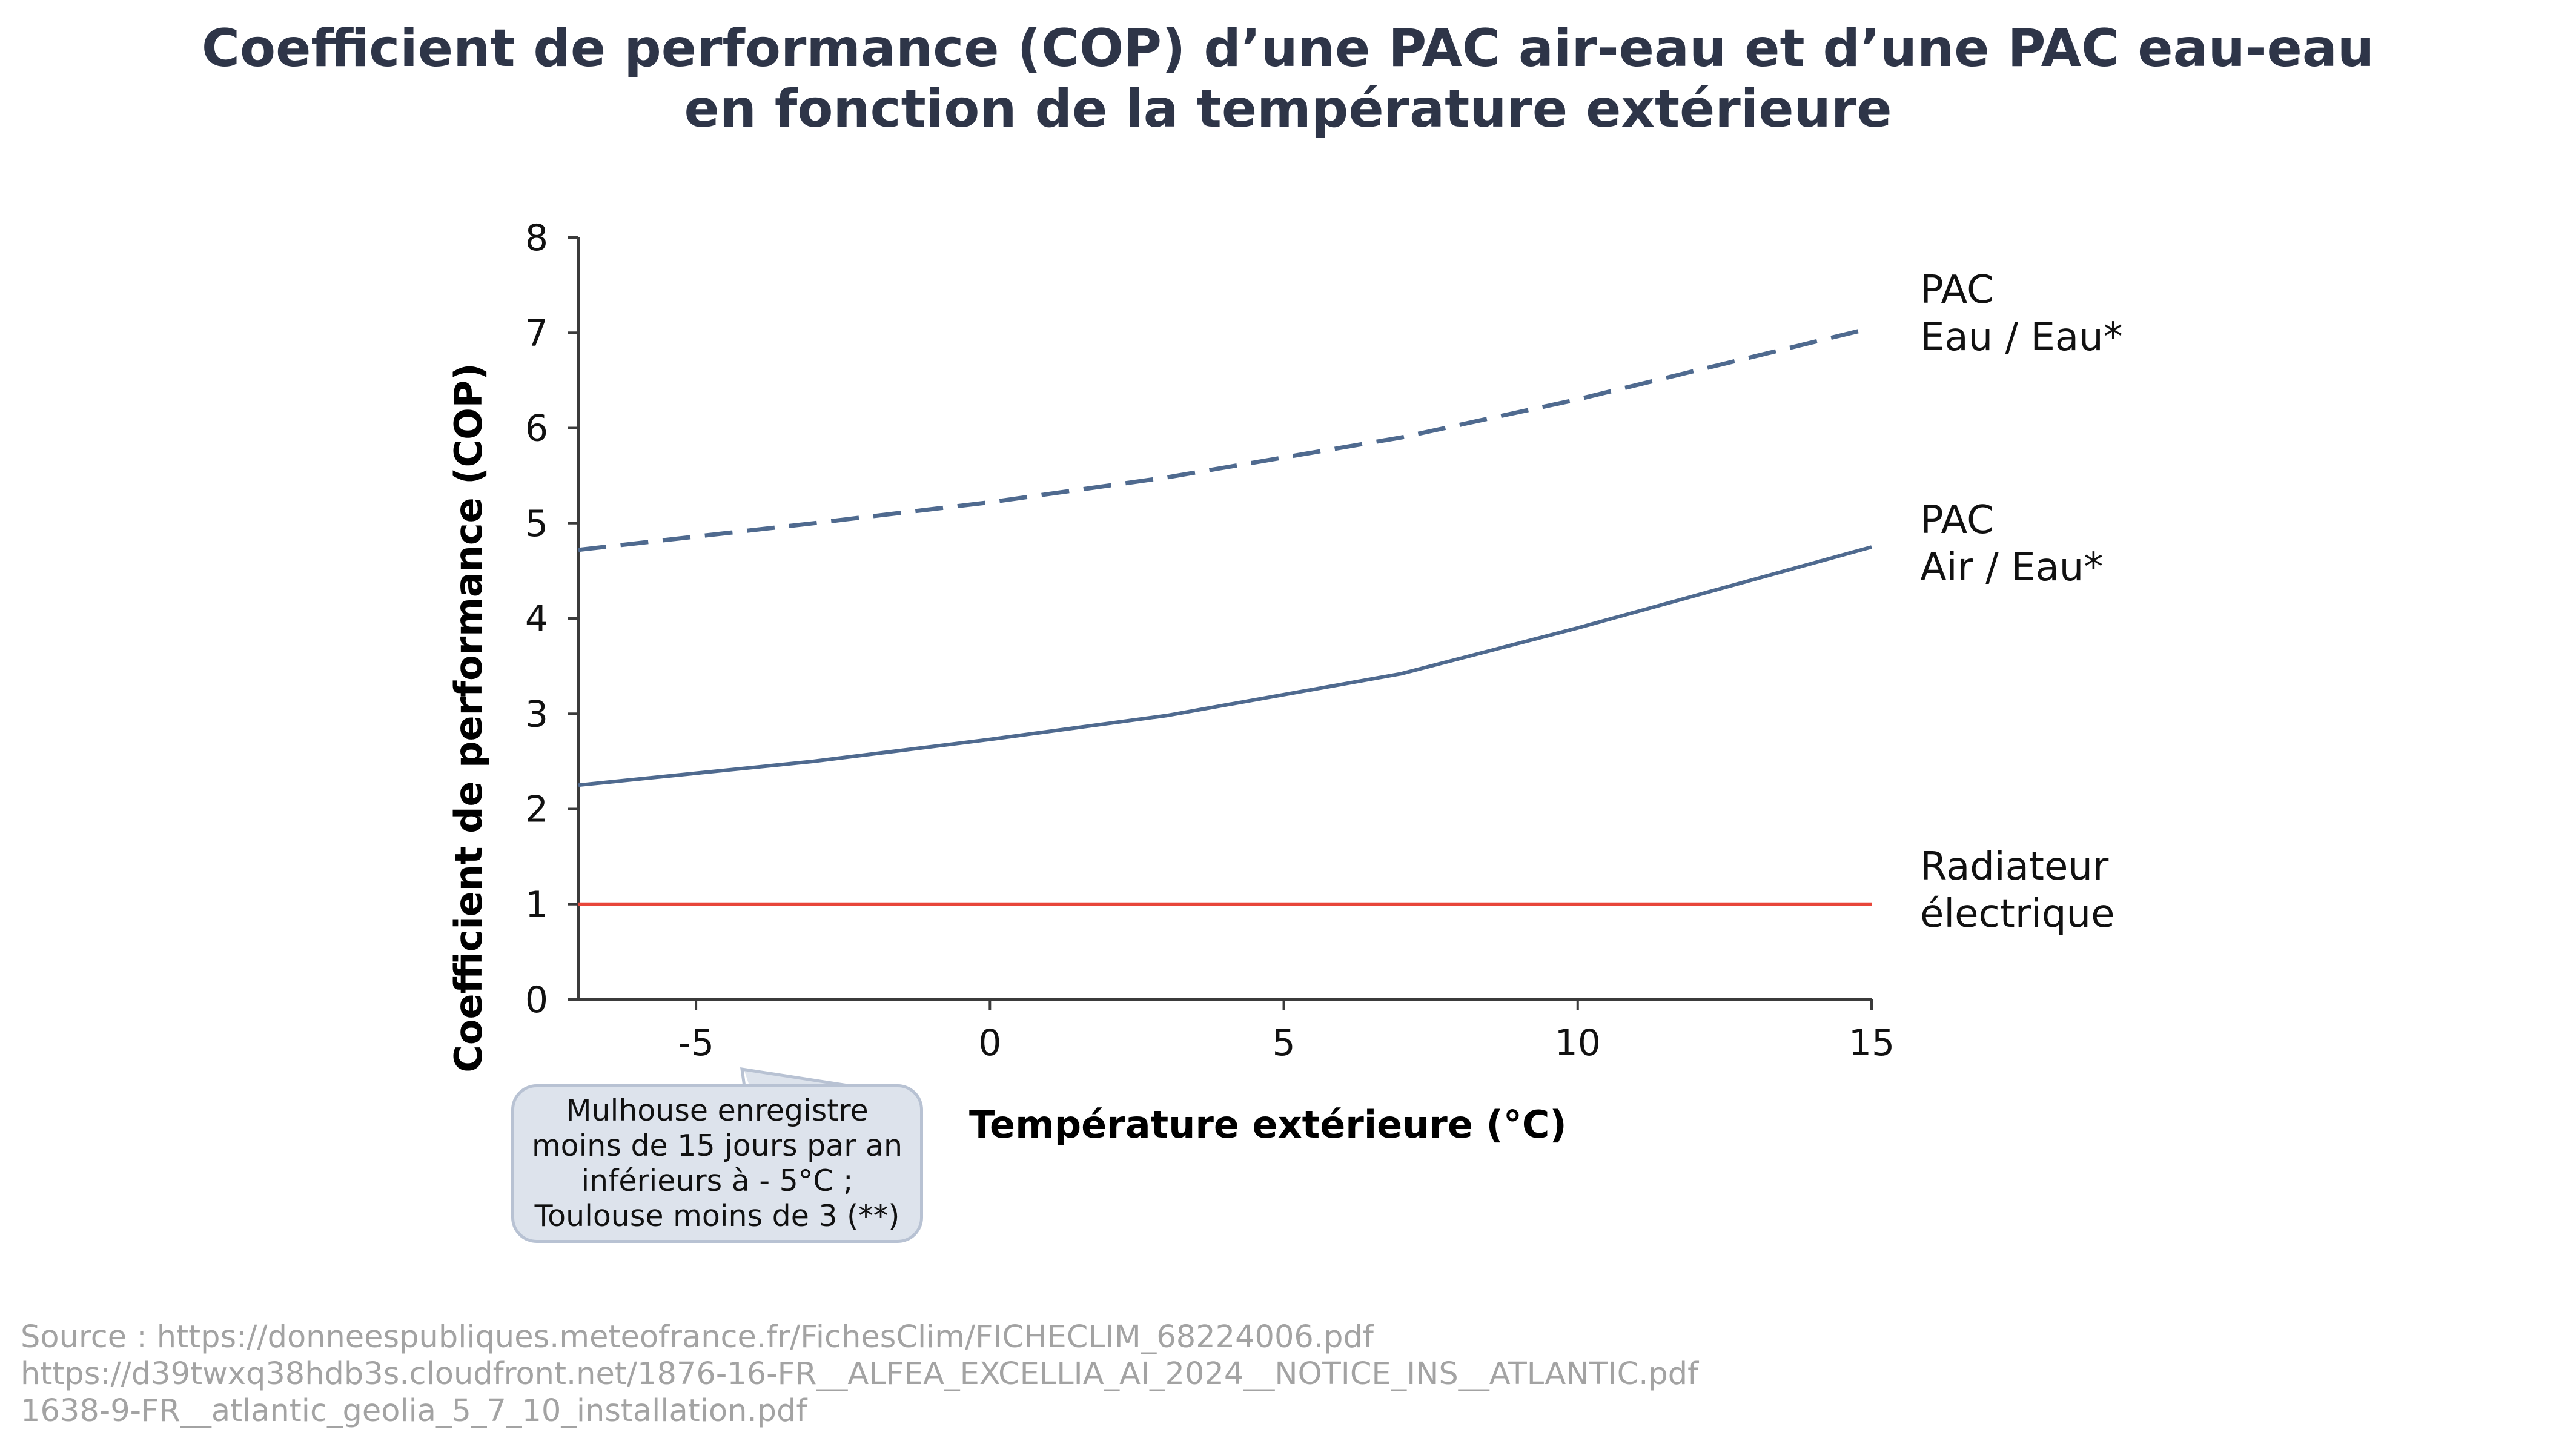 The height and width of the screenshot is (1438, 2576). I want to click on series-label-3-line-1: Radiateur, so click(2014, 866).